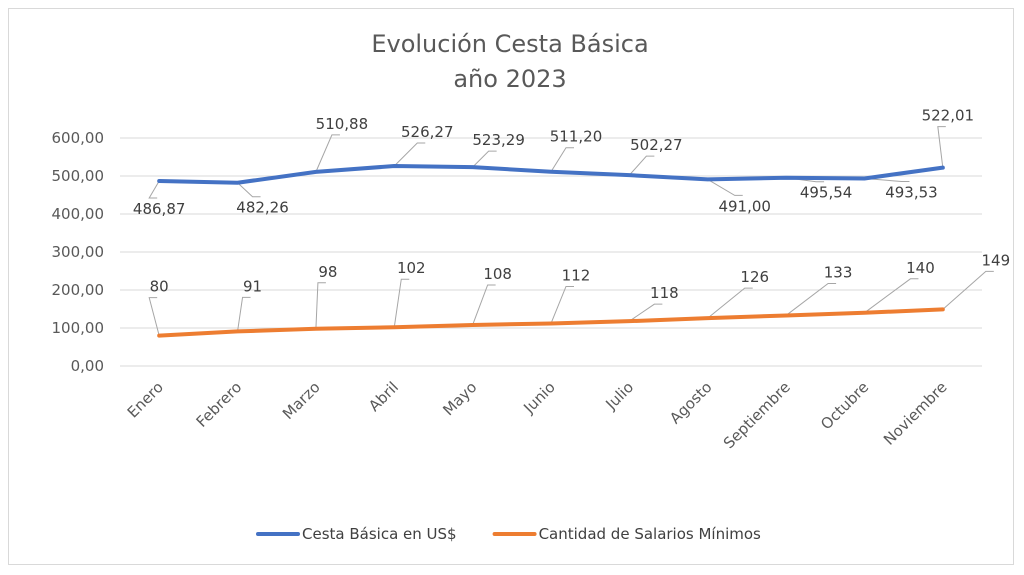 The width and height of the screenshot is (1024, 575). Describe the element at coordinates (159, 209) in the screenshot. I see `data-label: 486,87` at that location.